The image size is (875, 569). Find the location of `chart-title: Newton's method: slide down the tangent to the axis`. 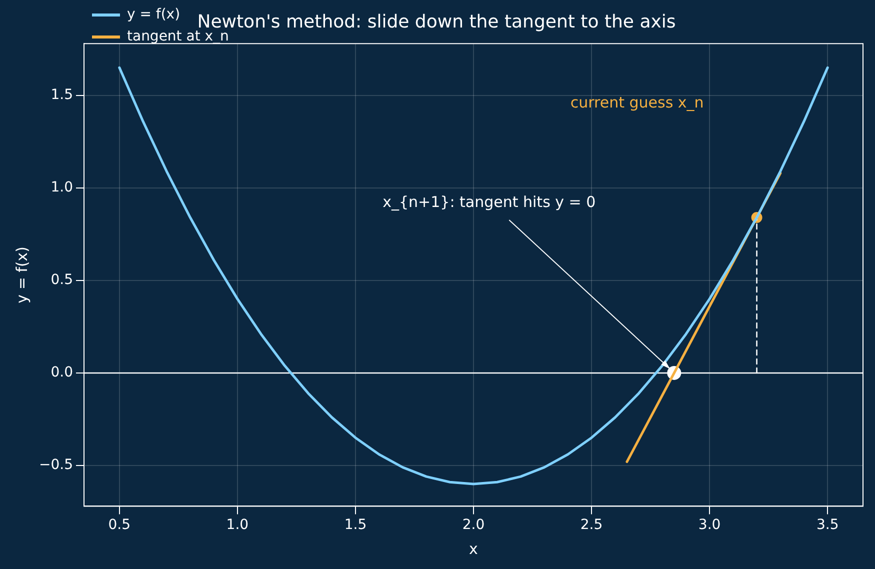

chart-title: Newton's method: slide down the tangent to the axis is located at coordinates (436, 21).